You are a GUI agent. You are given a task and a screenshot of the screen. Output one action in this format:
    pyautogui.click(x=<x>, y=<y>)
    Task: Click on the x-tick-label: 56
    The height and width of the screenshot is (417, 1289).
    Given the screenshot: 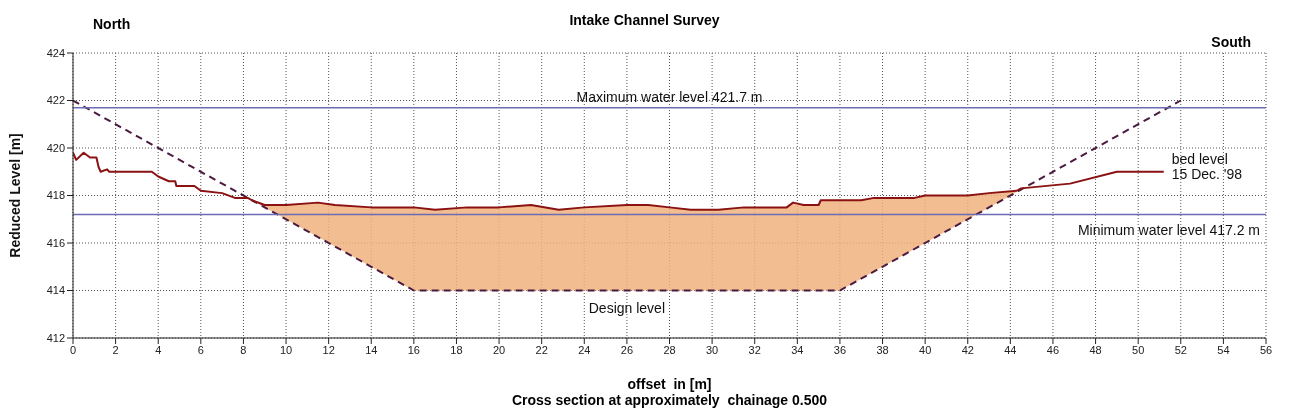 What is the action you would take?
    pyautogui.click(x=1266, y=349)
    